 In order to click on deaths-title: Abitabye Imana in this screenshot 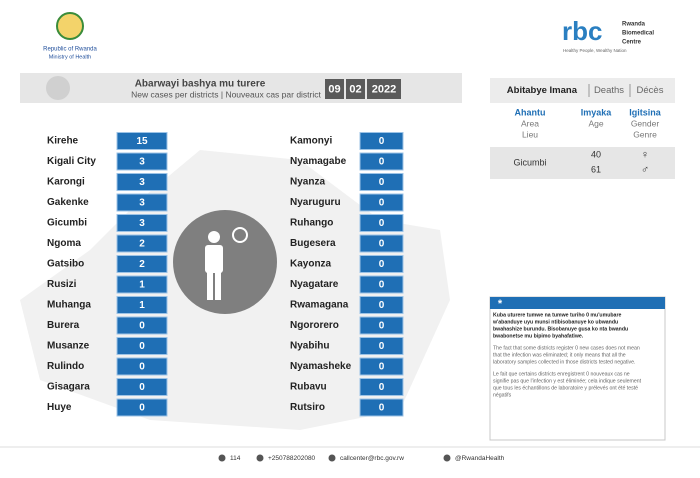, I will do `click(542, 90)`.